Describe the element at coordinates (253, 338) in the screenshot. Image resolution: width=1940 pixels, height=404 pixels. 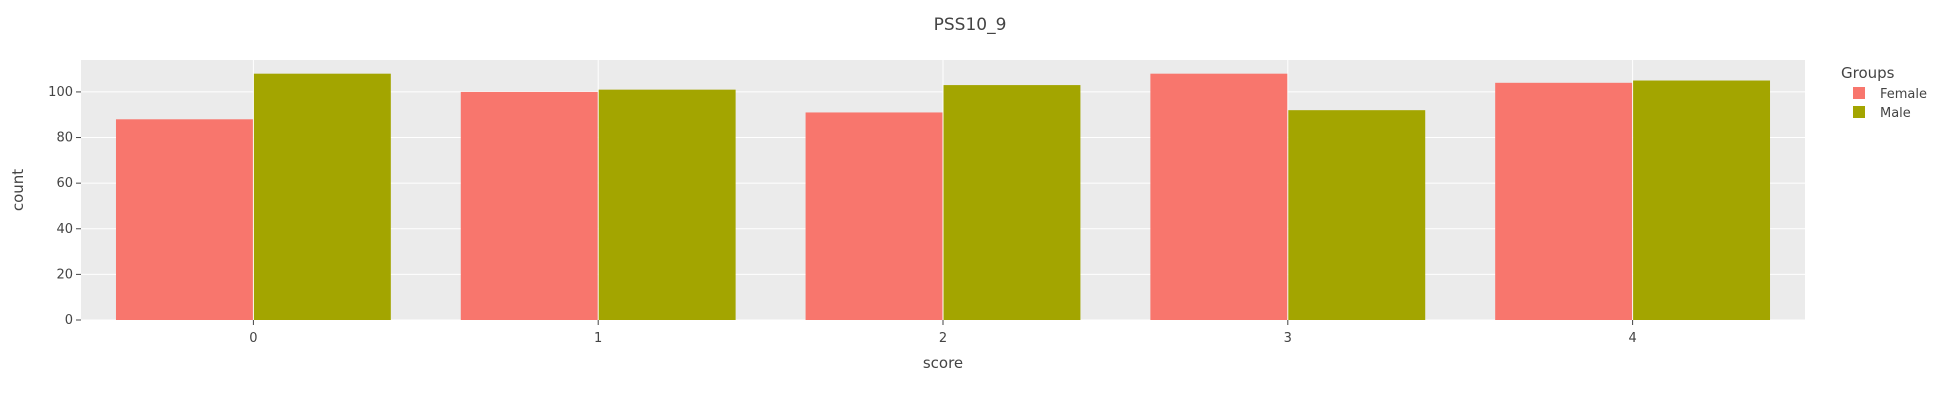
I see `x-tick-label: 0` at that location.